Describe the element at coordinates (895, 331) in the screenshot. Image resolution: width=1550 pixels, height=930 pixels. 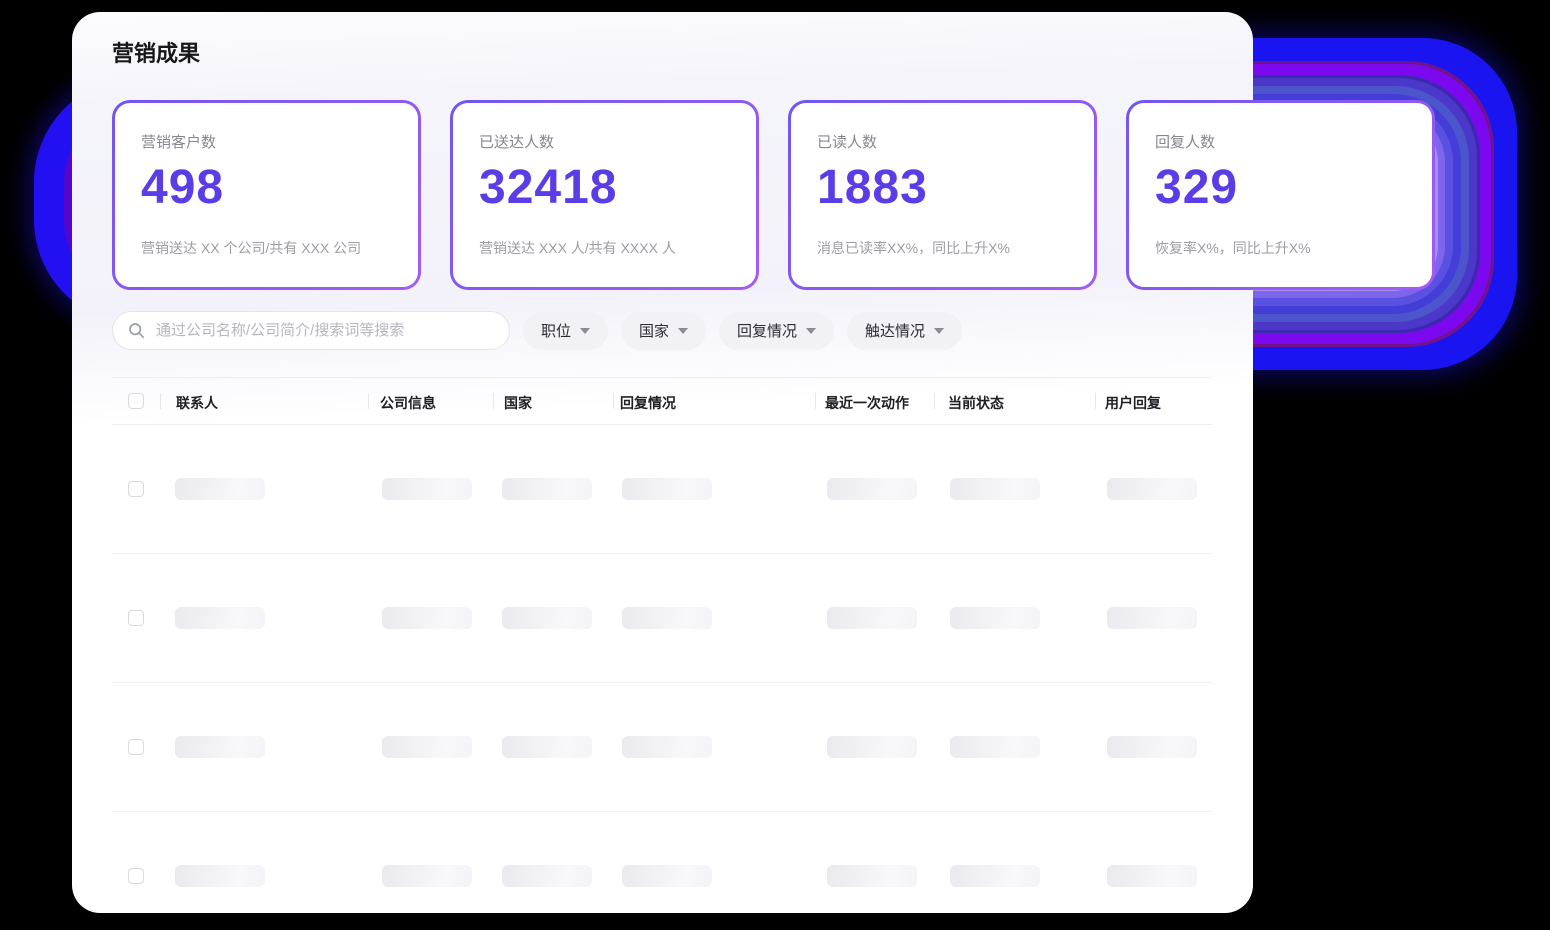
I see `filter-label: 触达情况` at that location.